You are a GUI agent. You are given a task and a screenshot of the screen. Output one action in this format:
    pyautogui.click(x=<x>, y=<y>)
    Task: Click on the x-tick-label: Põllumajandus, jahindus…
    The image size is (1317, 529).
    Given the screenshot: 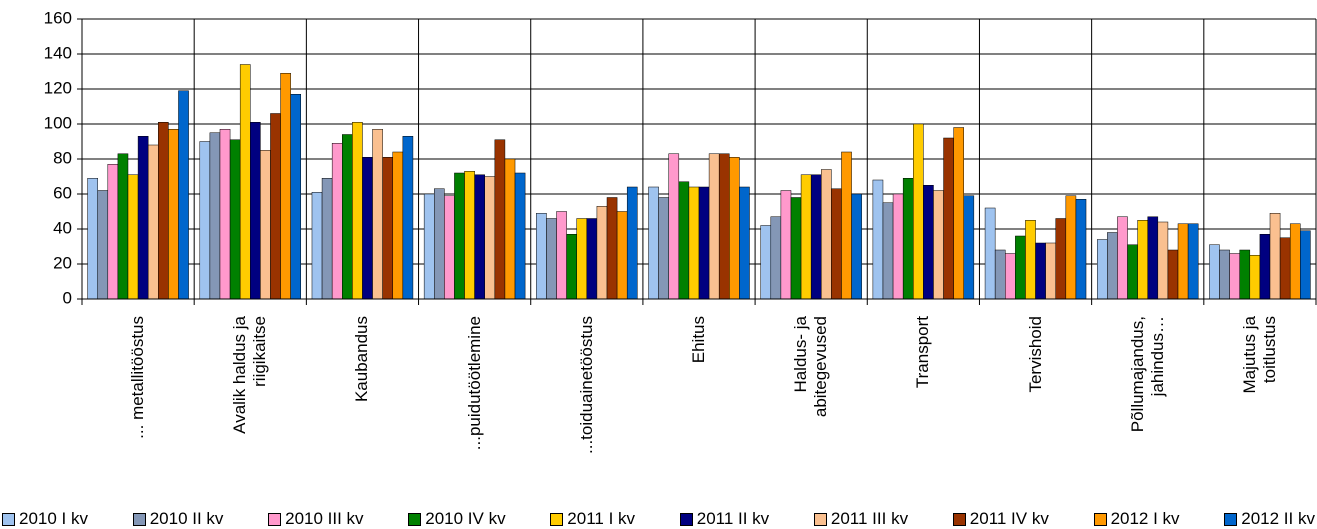 What is the action you would take?
    pyautogui.click(x=1147, y=374)
    